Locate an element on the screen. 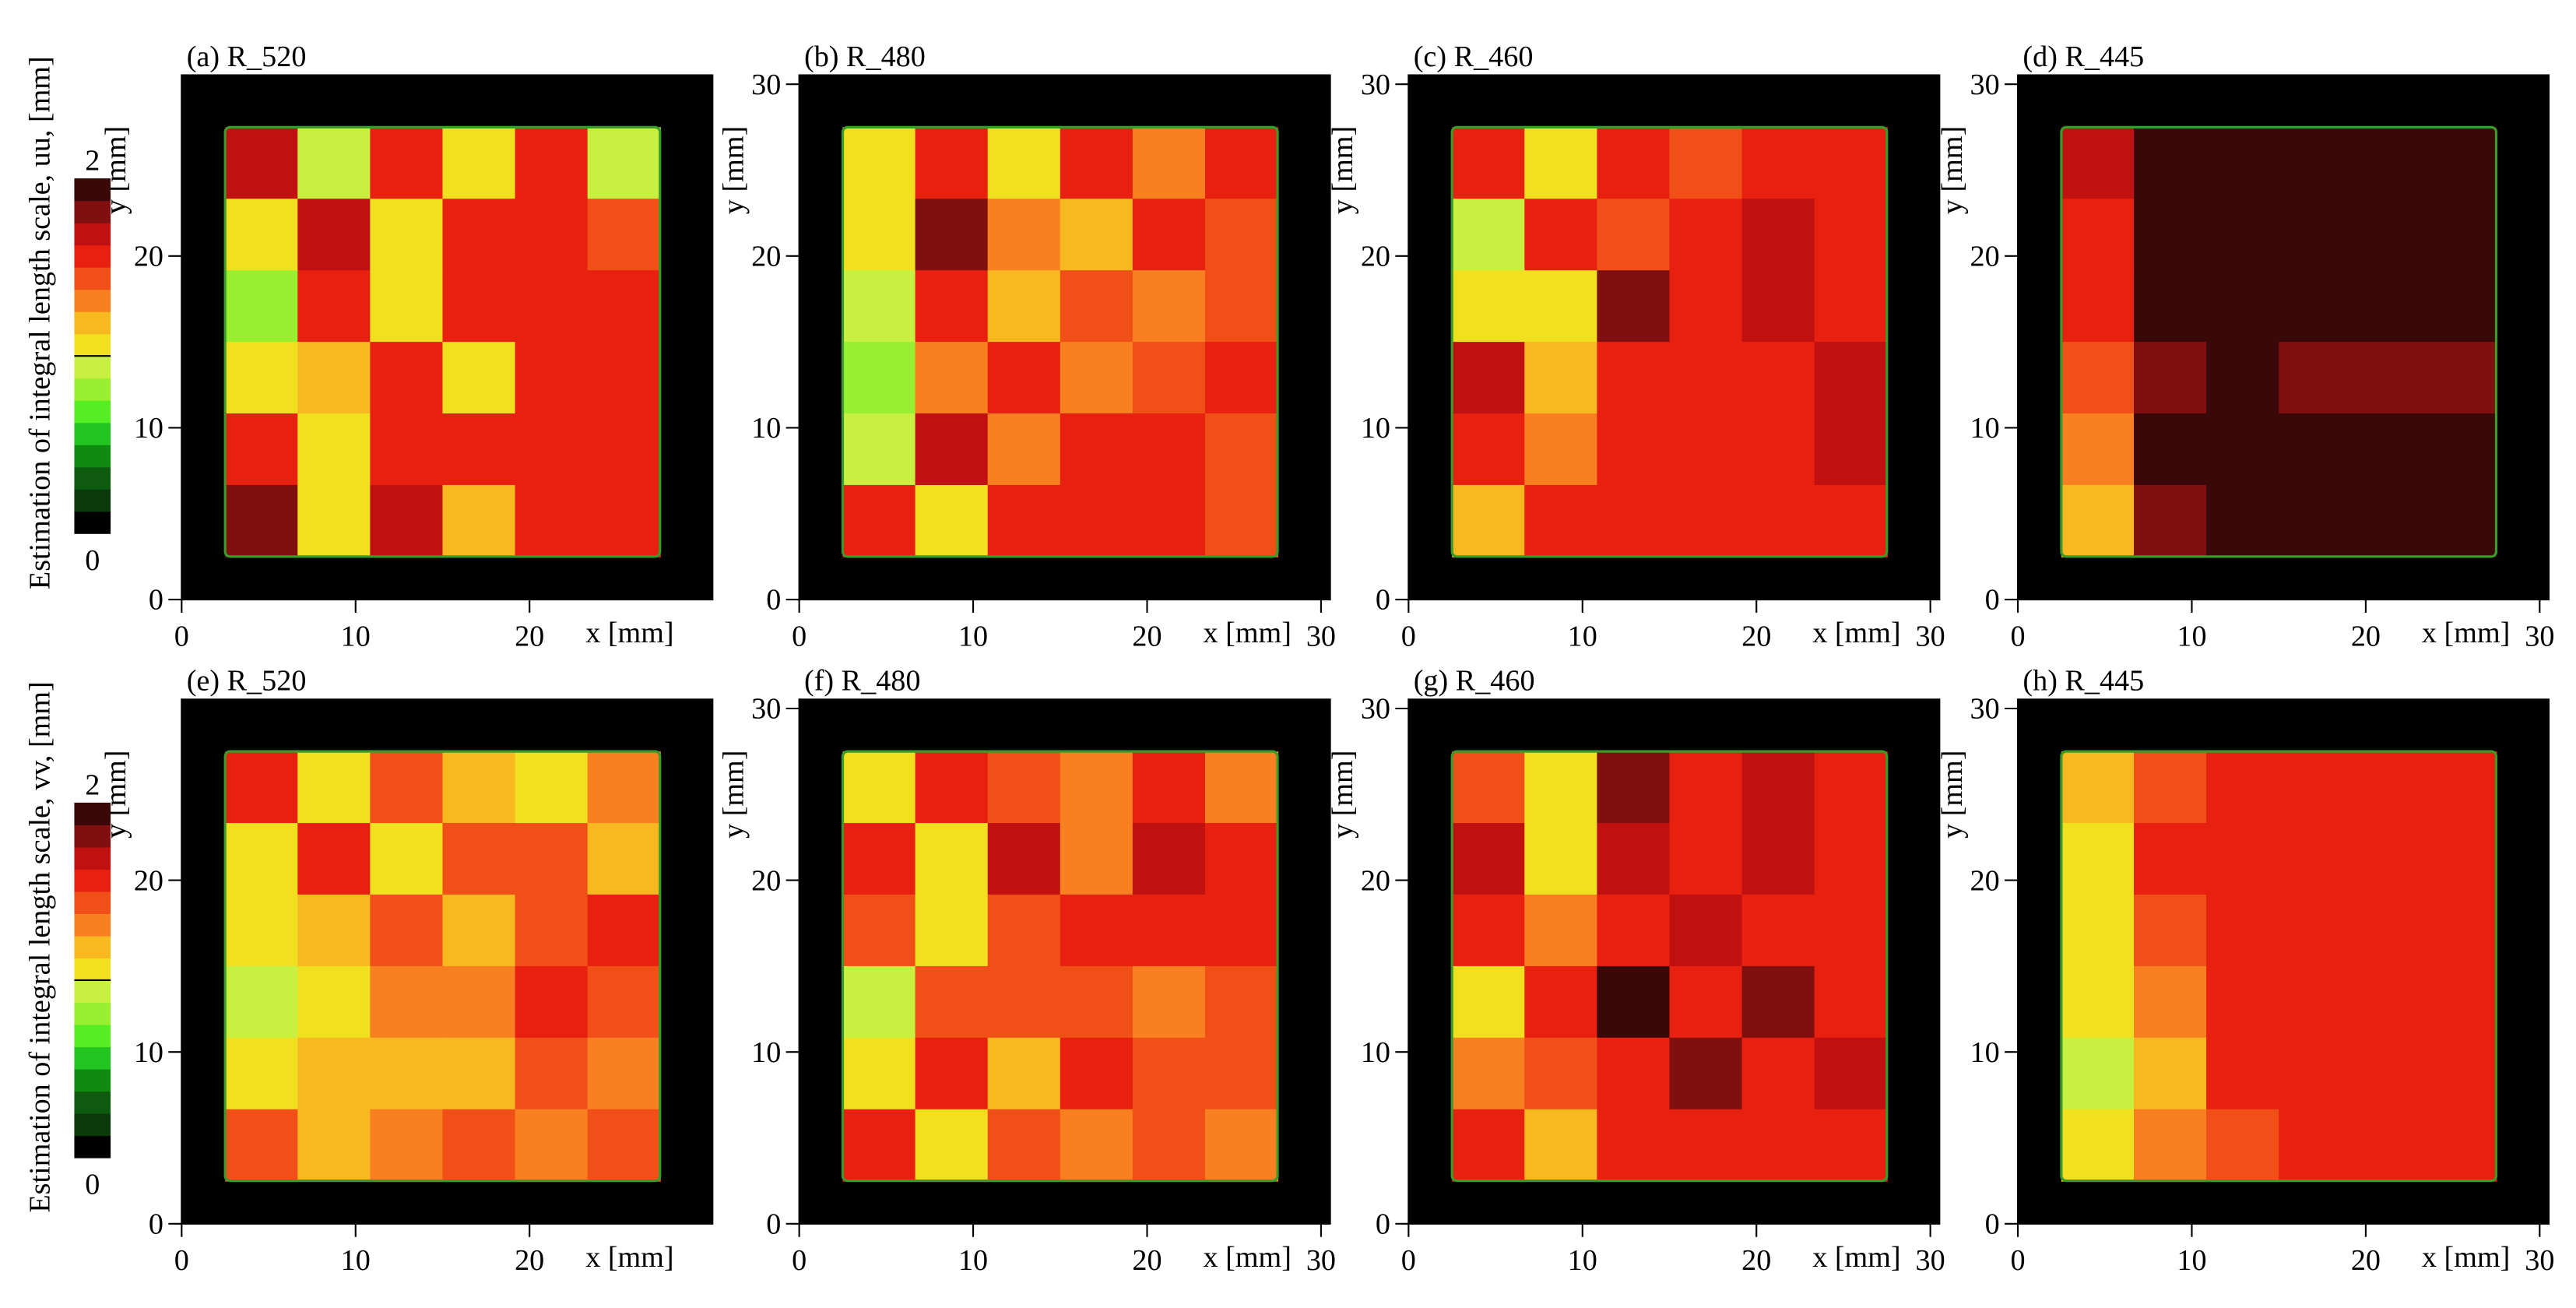 This screenshot has height=1308, width=2576. panel-title: (d) R_445 is located at coordinates (2083, 57).